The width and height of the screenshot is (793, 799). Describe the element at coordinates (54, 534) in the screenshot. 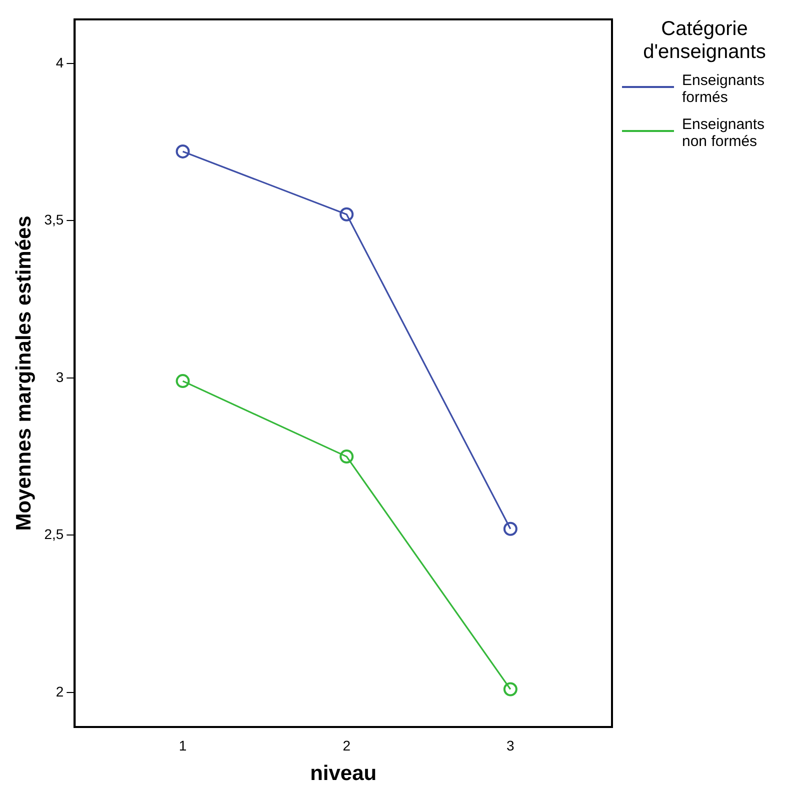

I see `y-tick-label: 2,5` at that location.